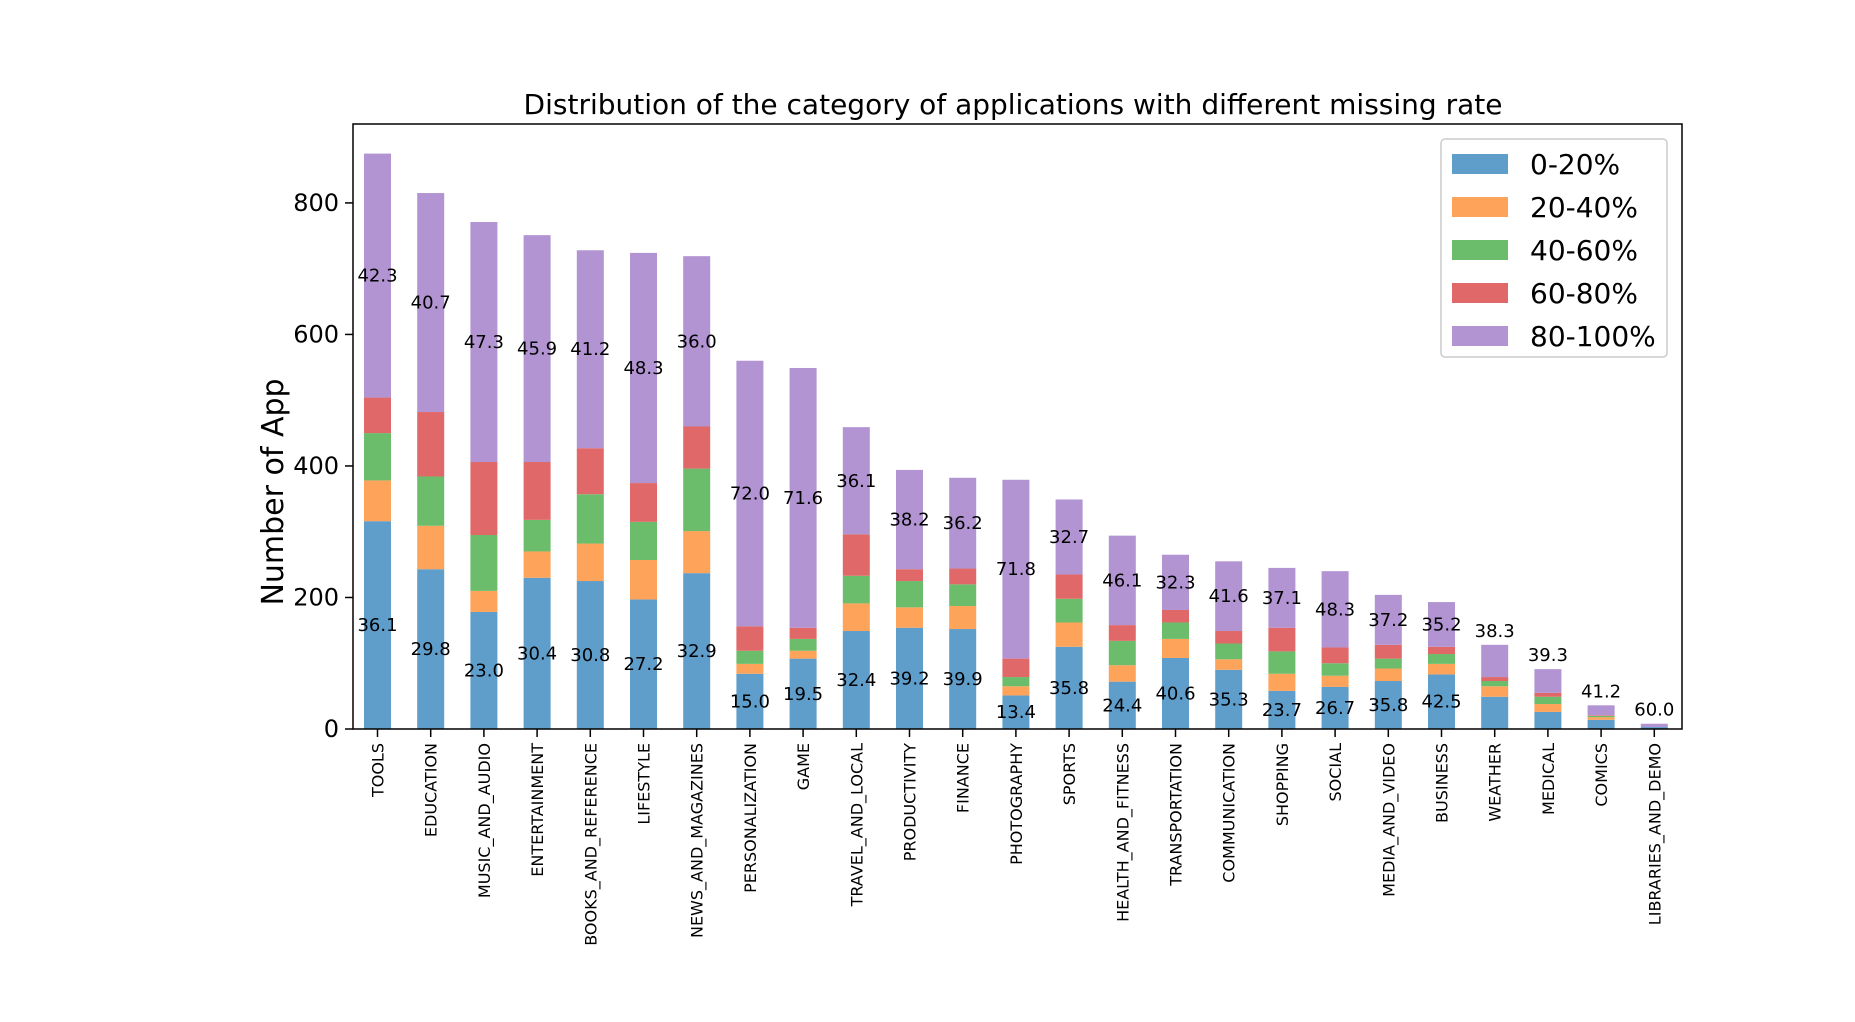 The image size is (1855, 1022). I want to click on y-tick-label: 400, so click(316, 466).